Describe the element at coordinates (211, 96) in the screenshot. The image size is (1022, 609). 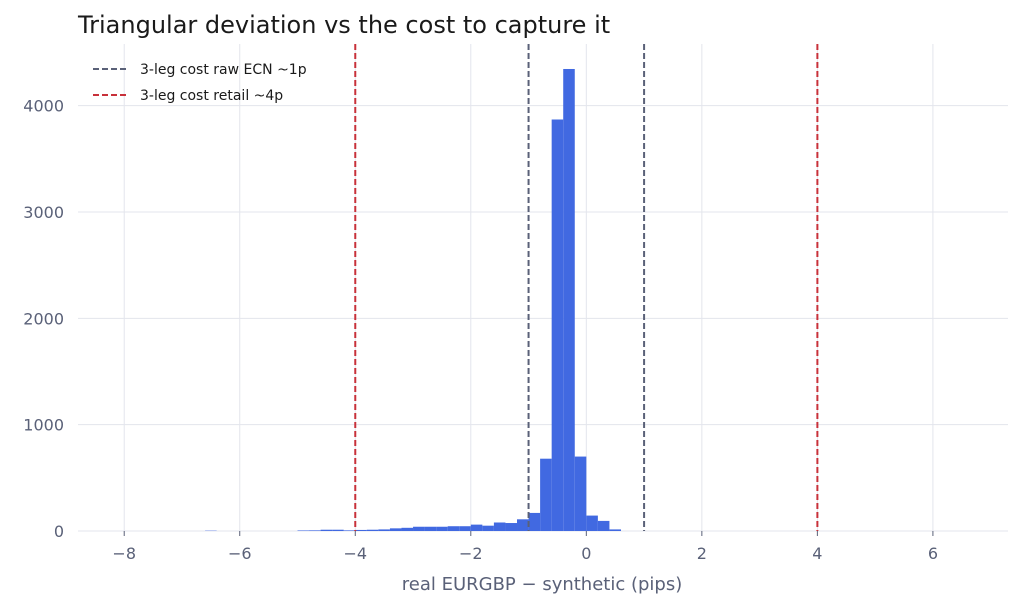
I see `legend-label: 3-leg cost retail ~4p` at that location.